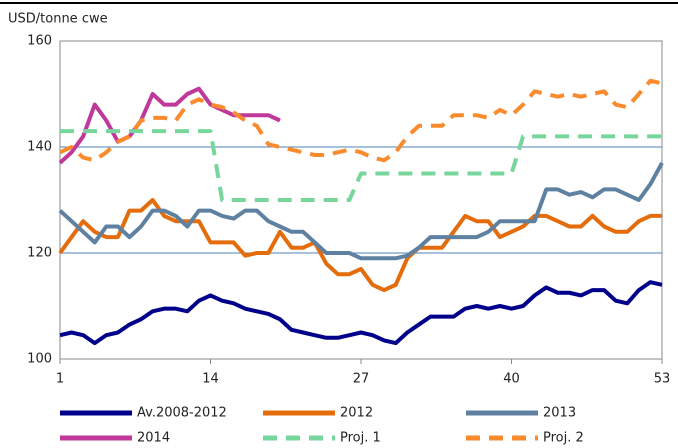  What do you see at coordinates (153, 438) in the screenshot?
I see `legend-label: 2014` at bounding box center [153, 438].